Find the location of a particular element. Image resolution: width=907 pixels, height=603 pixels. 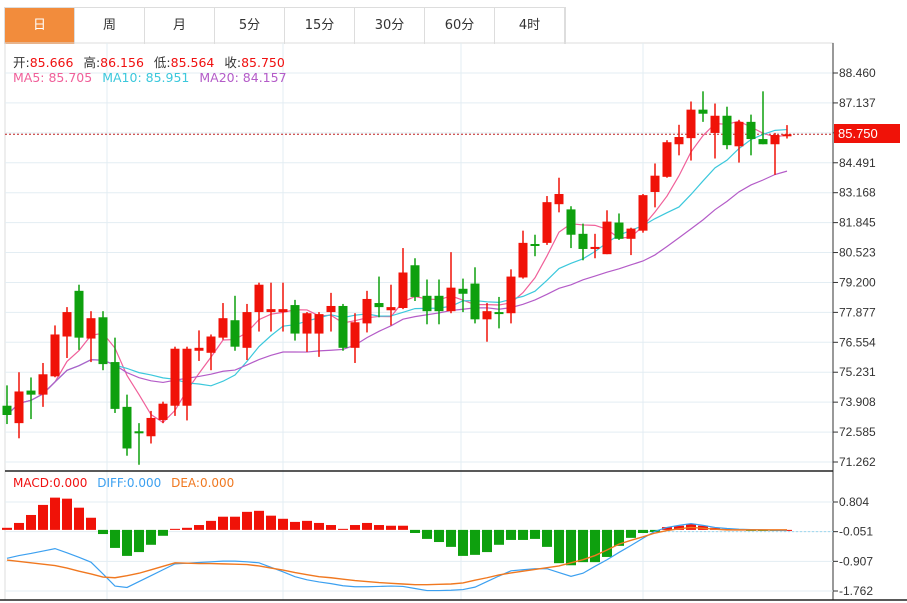

tab-7: 4时 is located at coordinates (530, 26).